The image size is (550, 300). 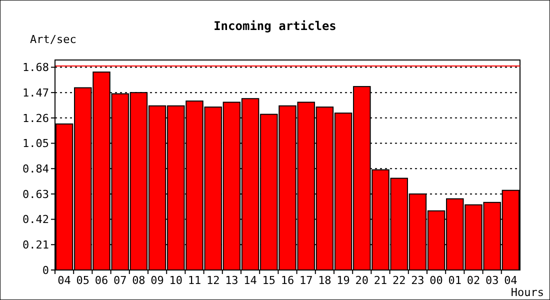 What do you see at coordinates (139, 280) in the screenshot?
I see `x-tick-label: 08` at bounding box center [139, 280].